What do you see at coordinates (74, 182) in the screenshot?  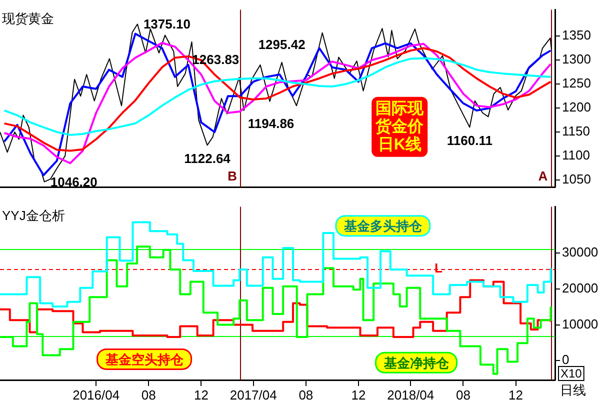 I see `annotation: 1046.20` at bounding box center [74, 182].